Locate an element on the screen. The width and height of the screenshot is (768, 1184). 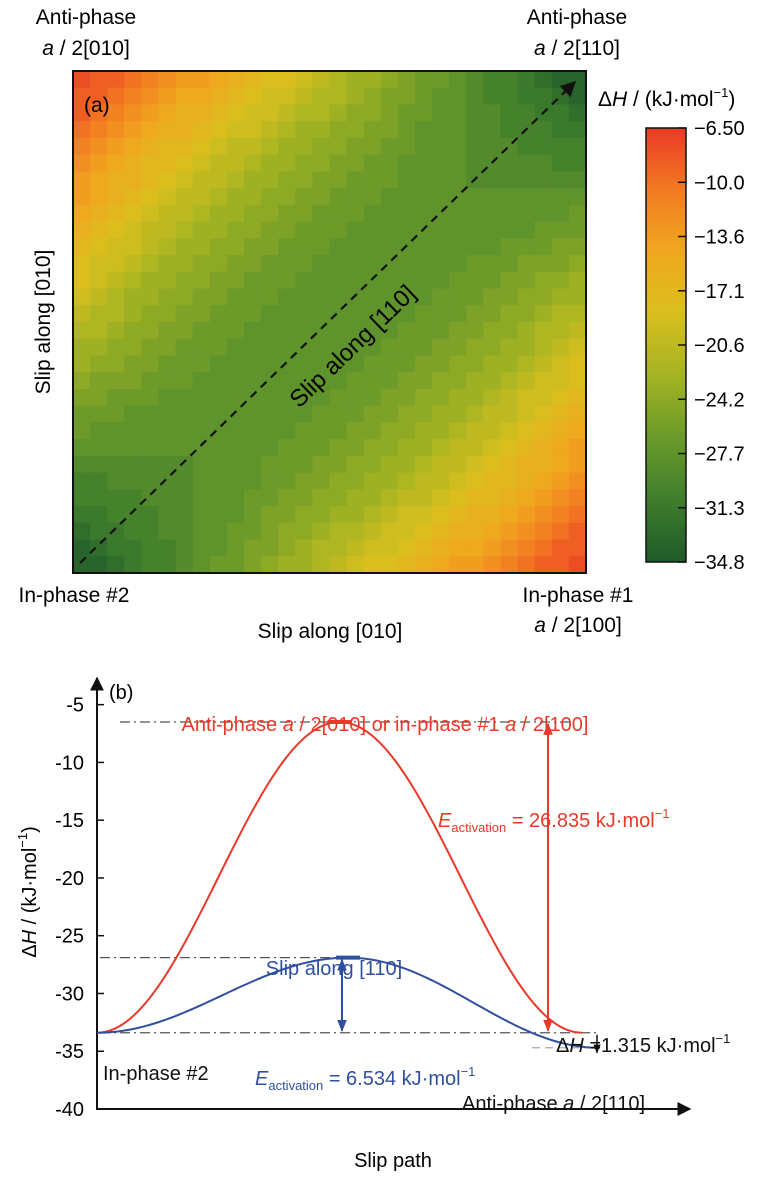
corner-label-top-right: Anti-phase a / 2[110] is located at coordinates (577, 33).